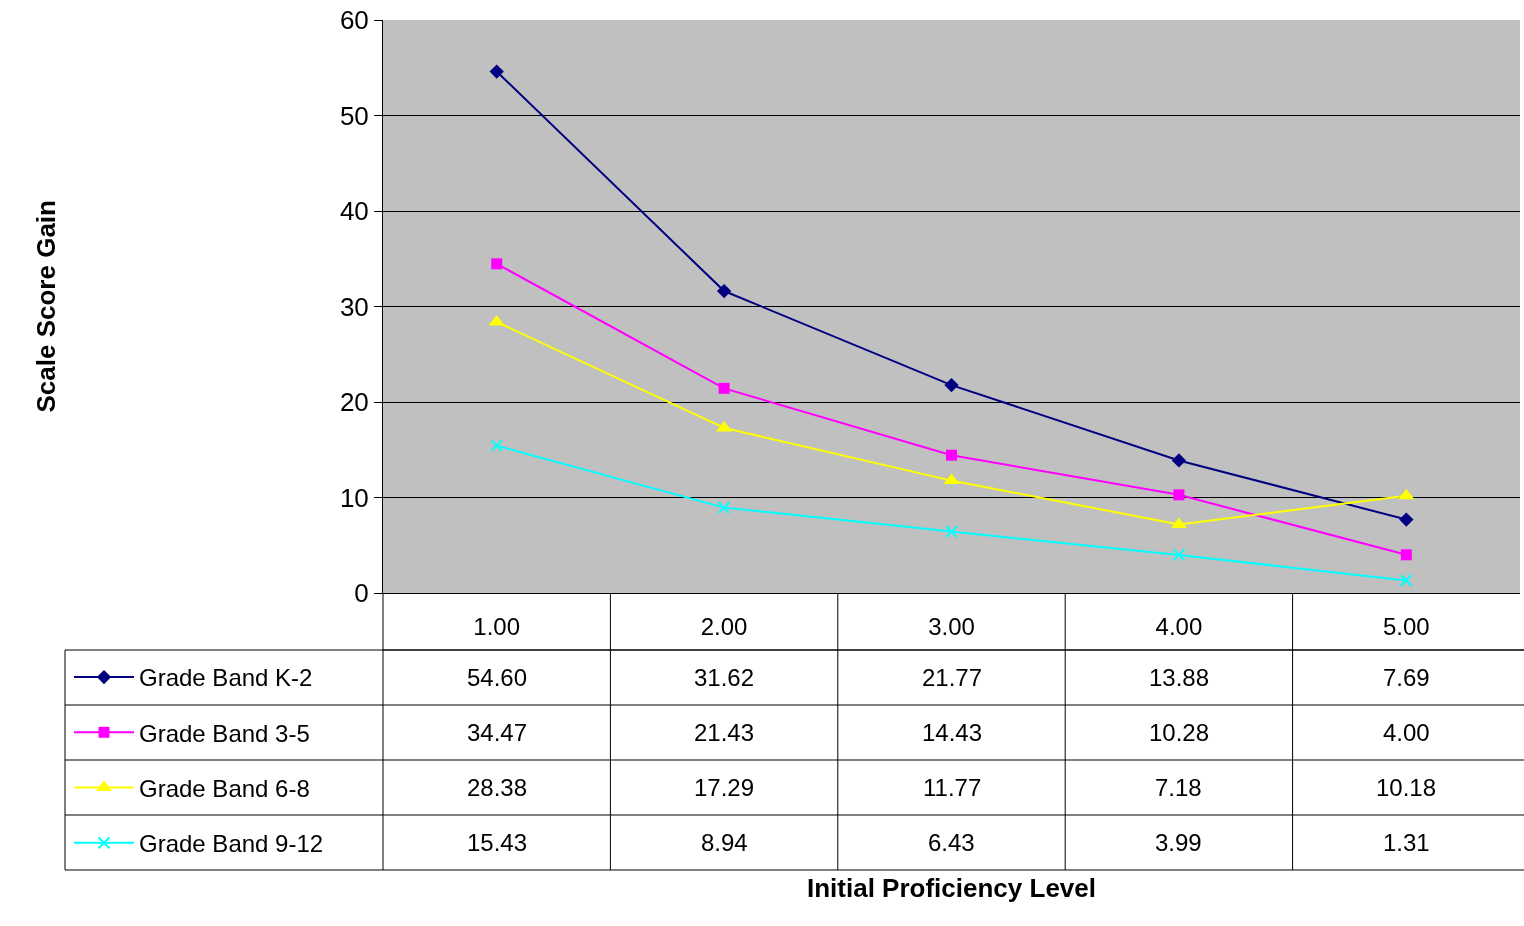 The width and height of the screenshot is (1524, 926). Describe the element at coordinates (724, 626) in the screenshot. I see `x-tick-label: 2.00` at that location.